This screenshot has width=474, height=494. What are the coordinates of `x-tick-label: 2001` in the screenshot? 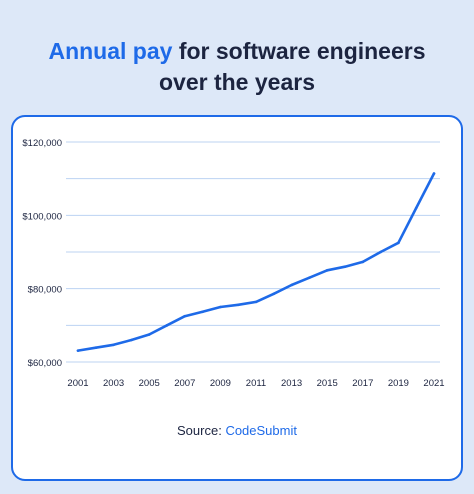 It's located at (77, 383).